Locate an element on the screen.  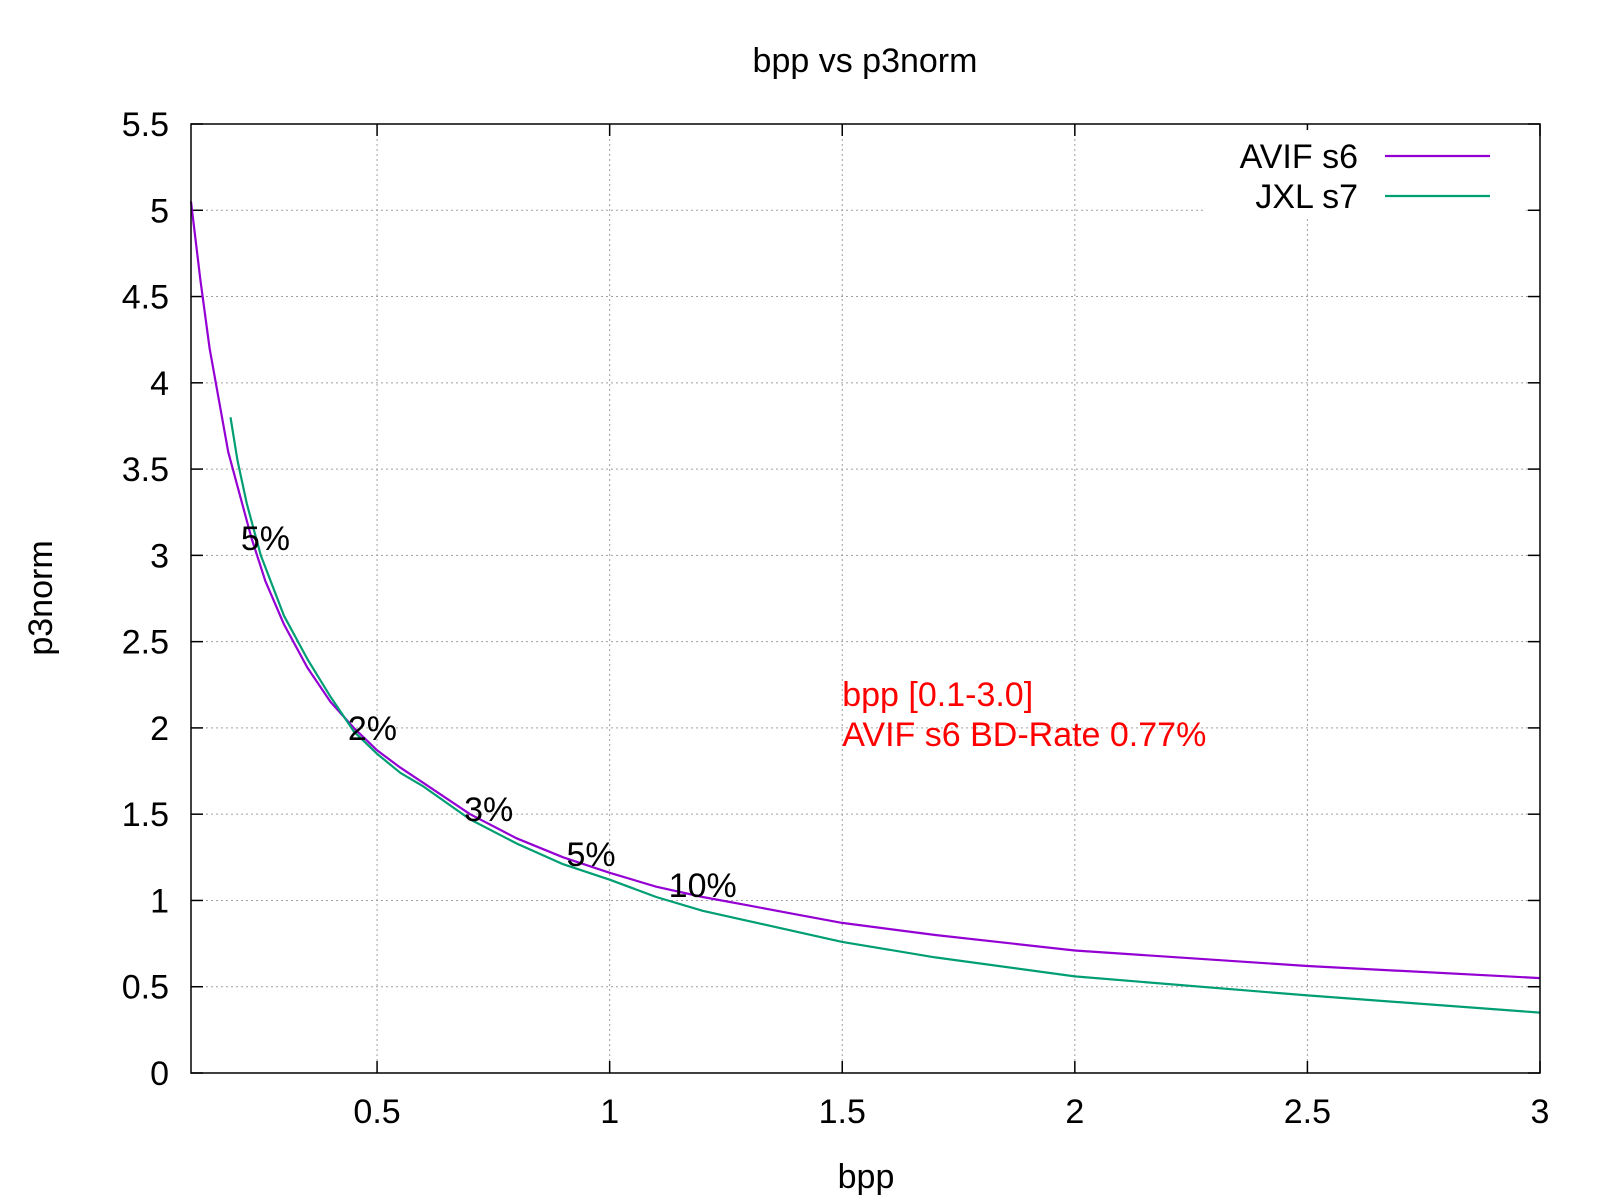
y-tick-label: 0.5 is located at coordinates (145, 988).